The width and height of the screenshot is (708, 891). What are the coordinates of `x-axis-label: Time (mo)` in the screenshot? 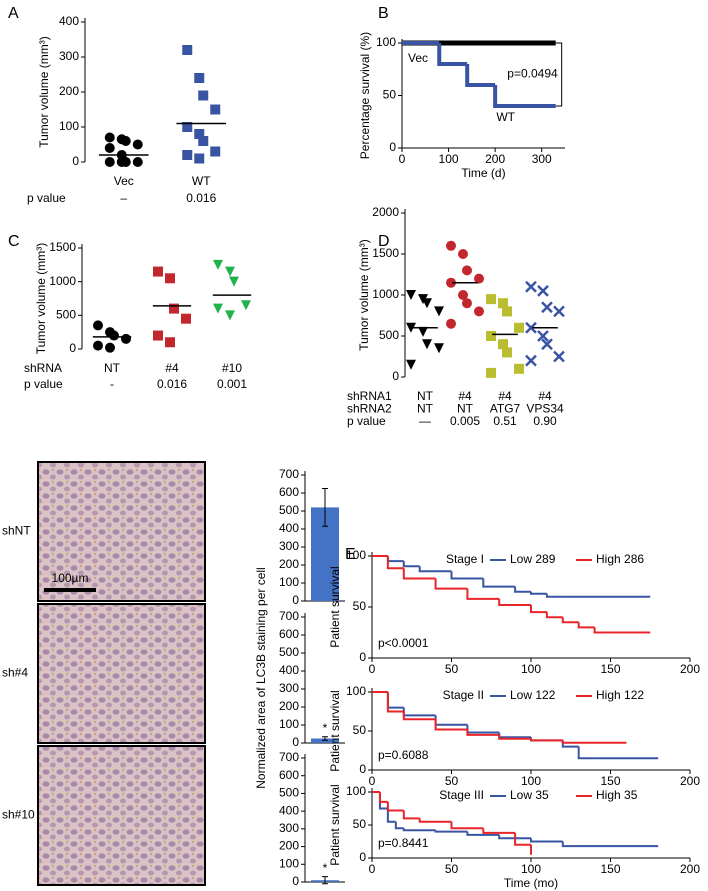 It's located at (531, 883).